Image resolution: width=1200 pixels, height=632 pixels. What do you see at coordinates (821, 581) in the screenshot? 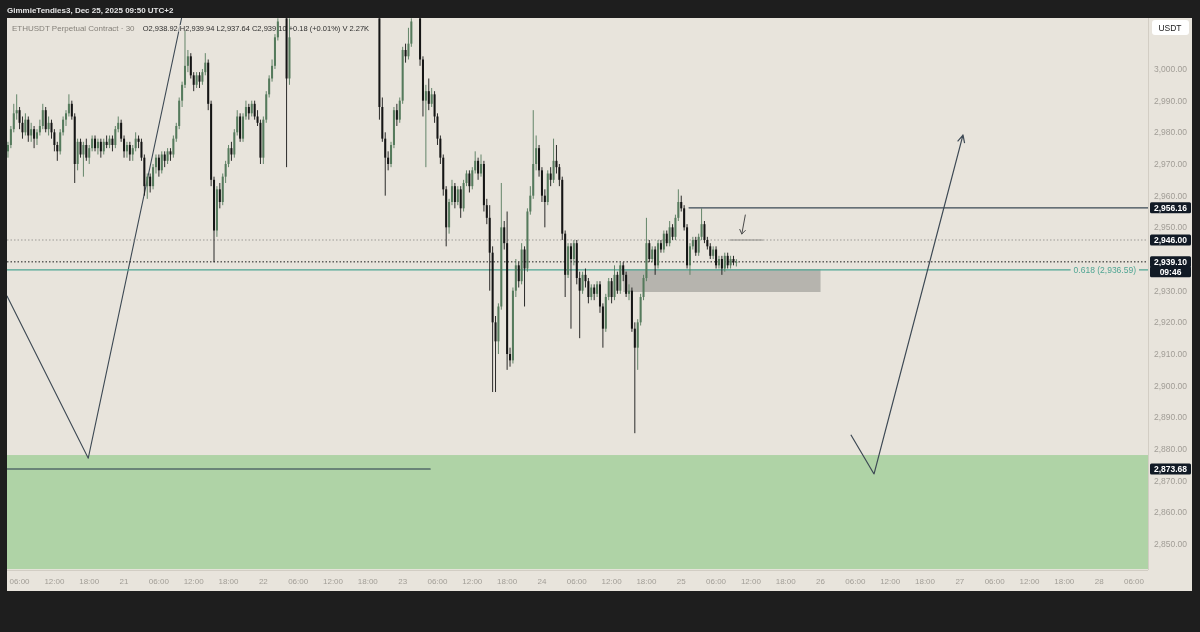
I see `x-tick-label: 26` at bounding box center [821, 581].